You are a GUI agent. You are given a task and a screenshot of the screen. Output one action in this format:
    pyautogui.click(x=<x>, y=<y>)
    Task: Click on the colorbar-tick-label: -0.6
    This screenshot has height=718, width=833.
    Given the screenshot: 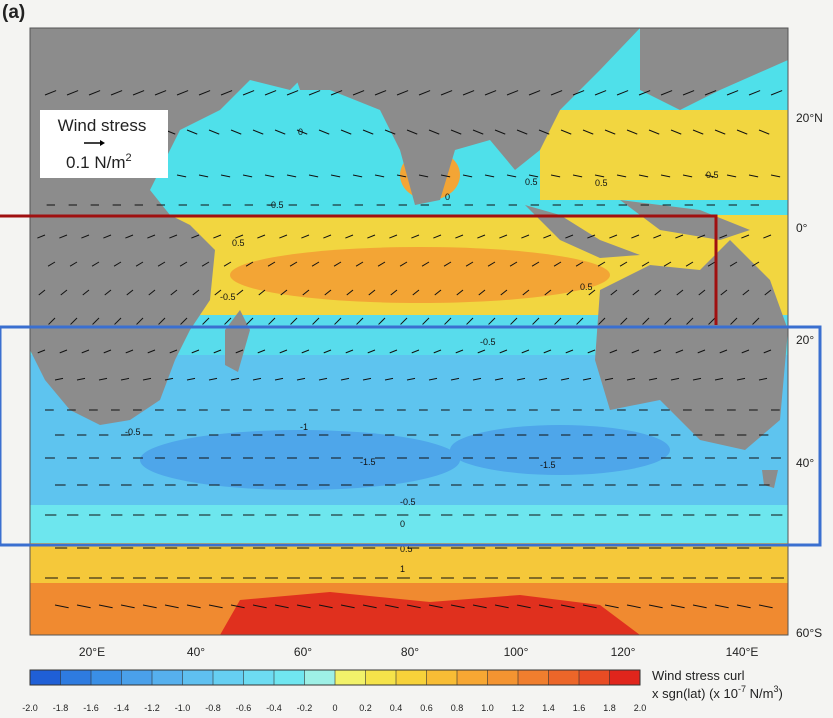 What is the action you would take?
    pyautogui.click(x=244, y=708)
    